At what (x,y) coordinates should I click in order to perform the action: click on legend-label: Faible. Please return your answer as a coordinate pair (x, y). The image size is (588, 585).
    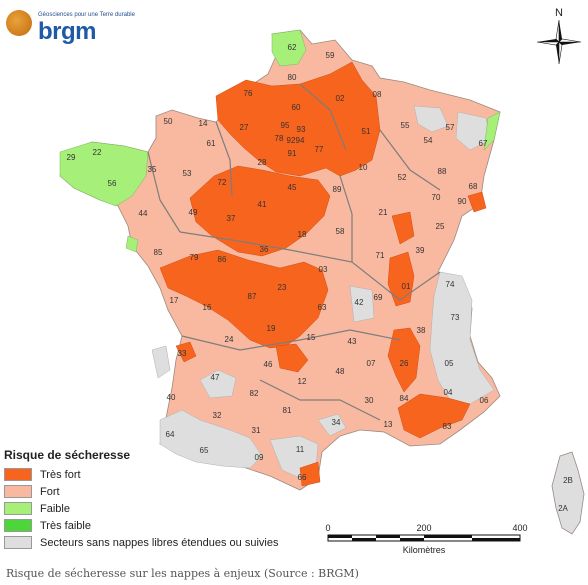
    Looking at the image, I should click on (55, 508).